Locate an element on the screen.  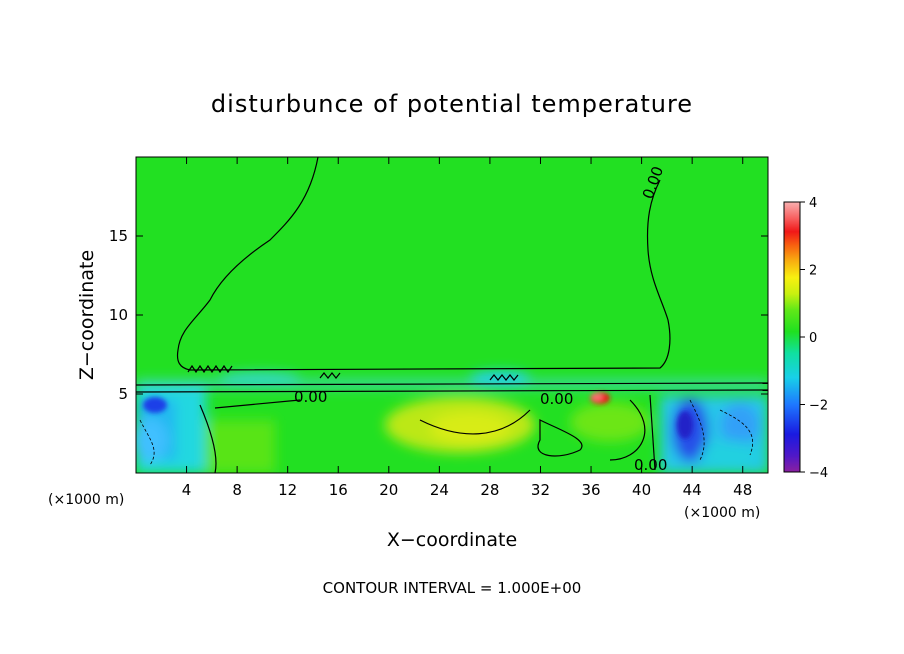
x-axis-label: X−coordinate is located at coordinates (452, 540).